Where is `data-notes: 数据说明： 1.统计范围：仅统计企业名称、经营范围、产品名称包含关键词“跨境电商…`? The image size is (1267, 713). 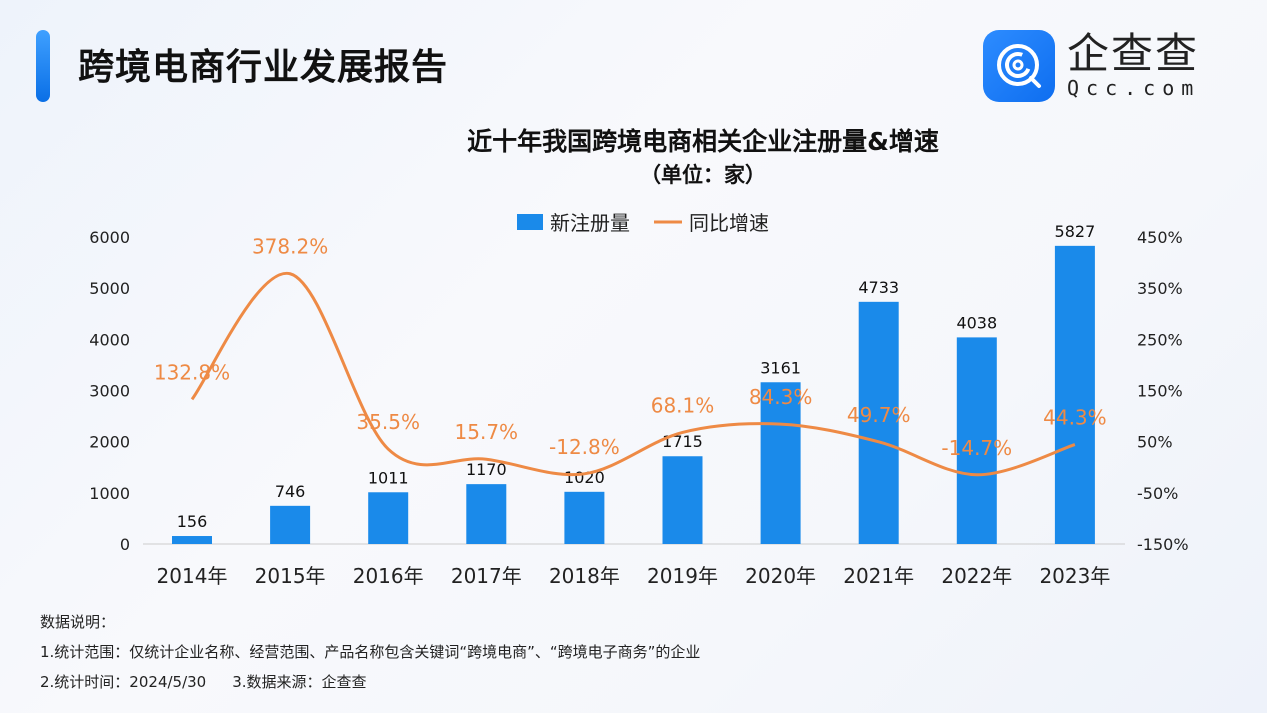
data-notes: 数据说明： 1.统计范围：仅统计企业名称、经营范围、产品名称包含关键词“跨境电商… is located at coordinates (370, 652).